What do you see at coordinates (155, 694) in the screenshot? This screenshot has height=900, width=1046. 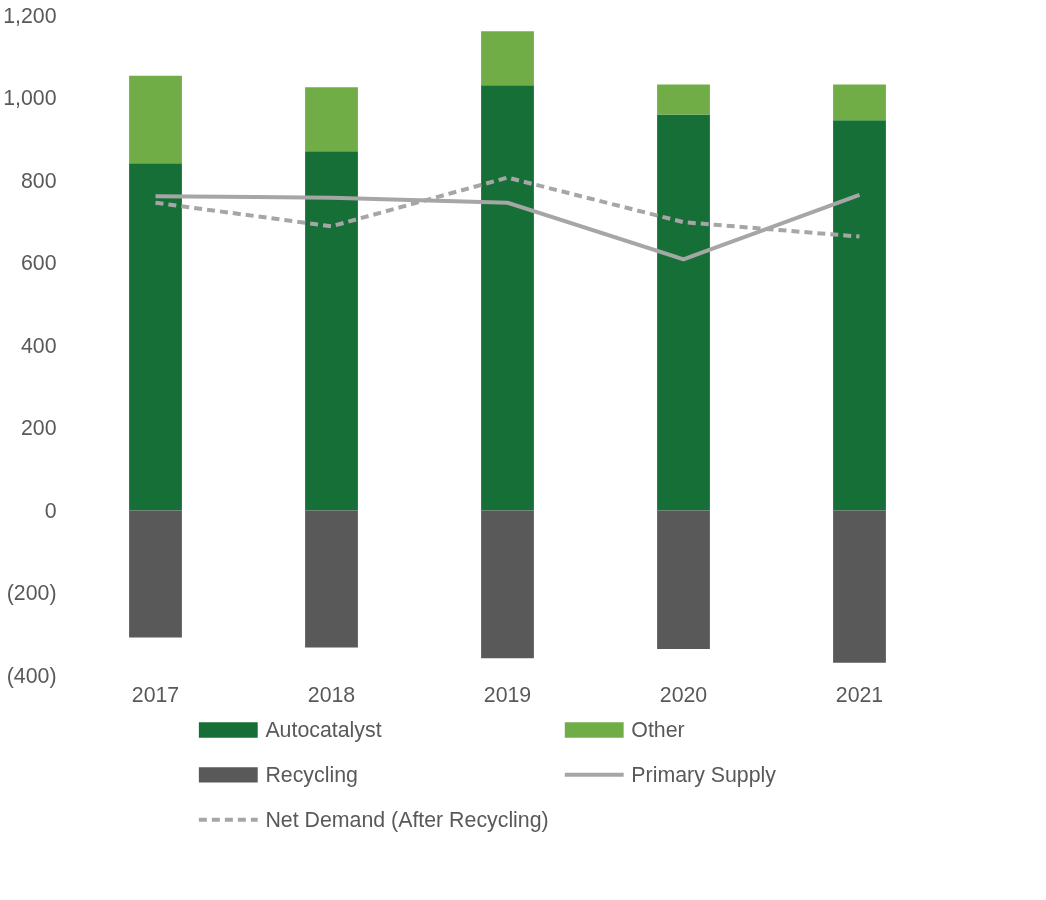 I see `x-tick-label: 2017` at bounding box center [155, 694].